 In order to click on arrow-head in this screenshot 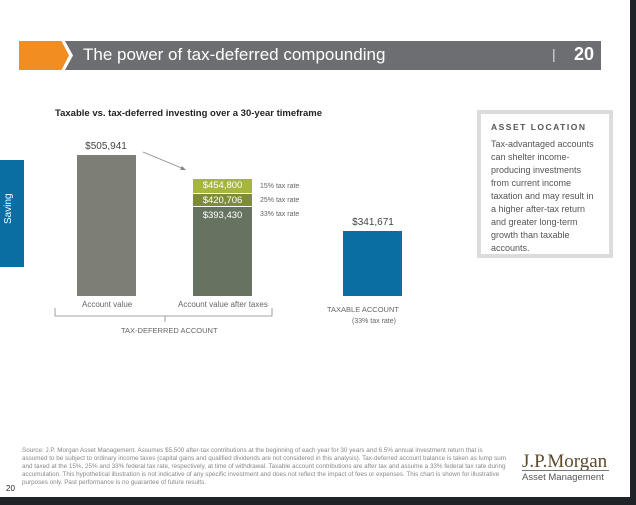, I will do `click(183, 168)`.